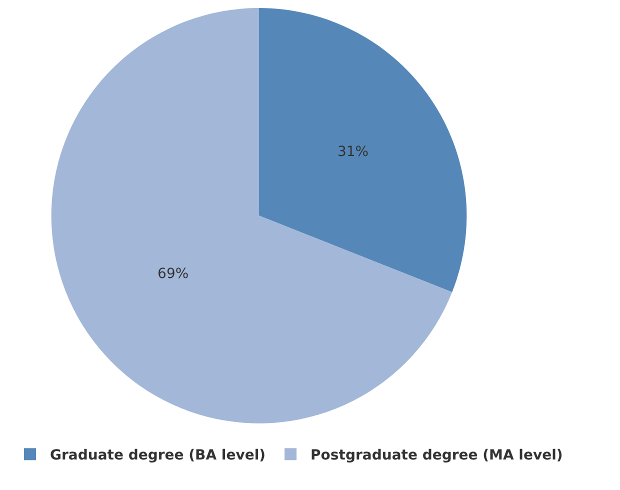 The height and width of the screenshot is (490, 620). I want to click on data-label: 31%, so click(353, 152).